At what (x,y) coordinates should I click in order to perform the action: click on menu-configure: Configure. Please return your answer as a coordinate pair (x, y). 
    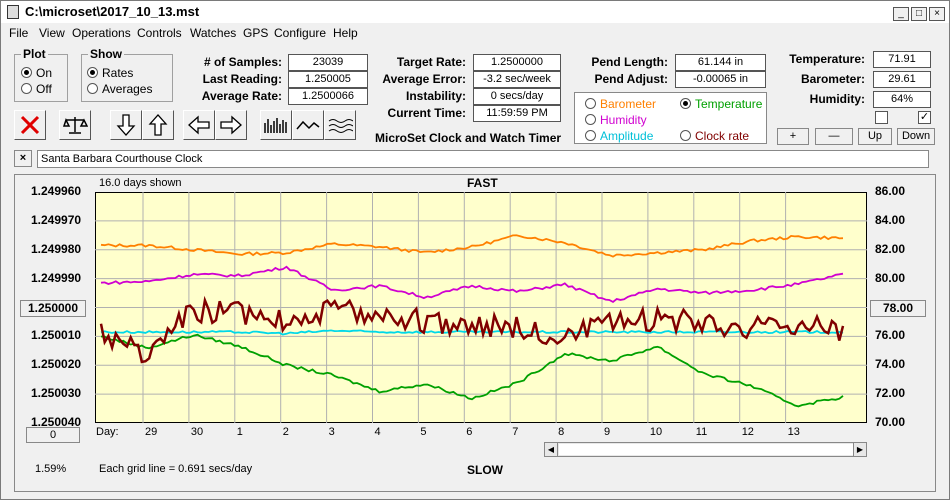
    Looking at the image, I should click on (300, 33).